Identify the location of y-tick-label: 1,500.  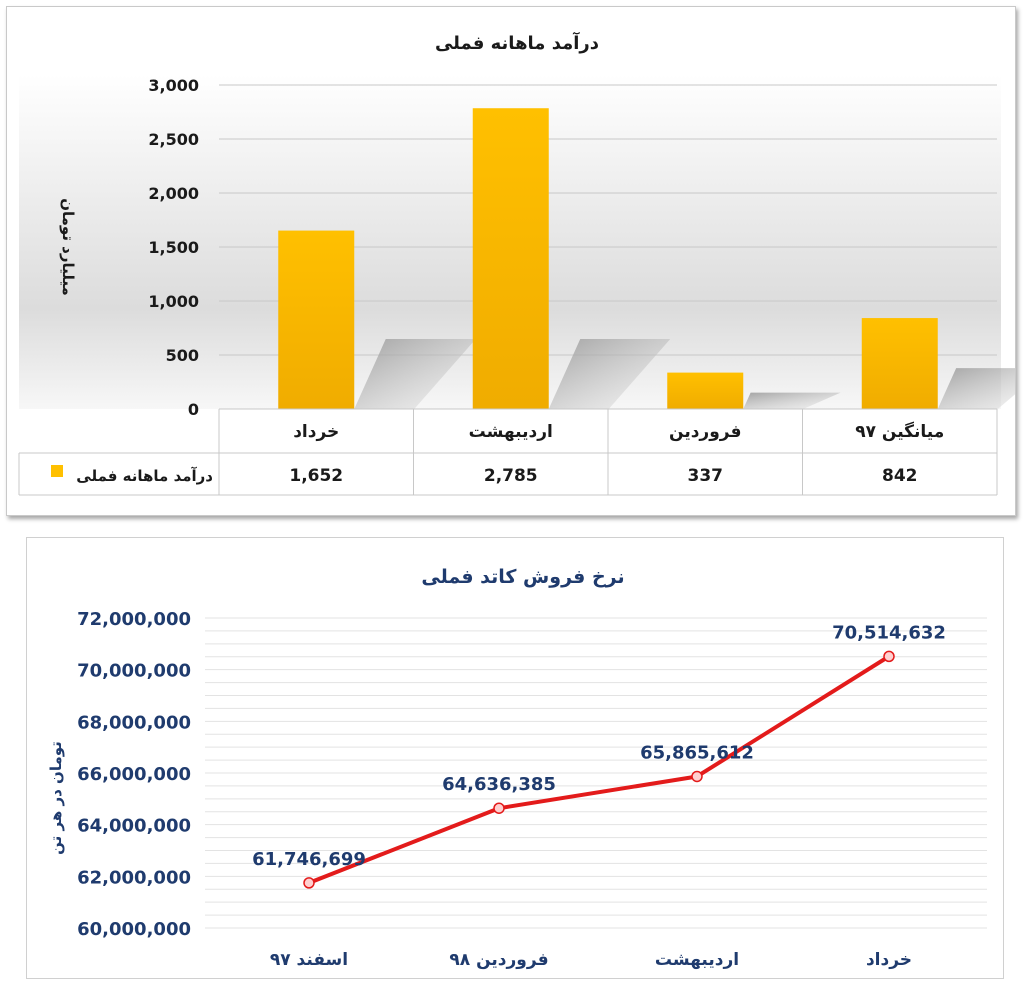
(173, 247).